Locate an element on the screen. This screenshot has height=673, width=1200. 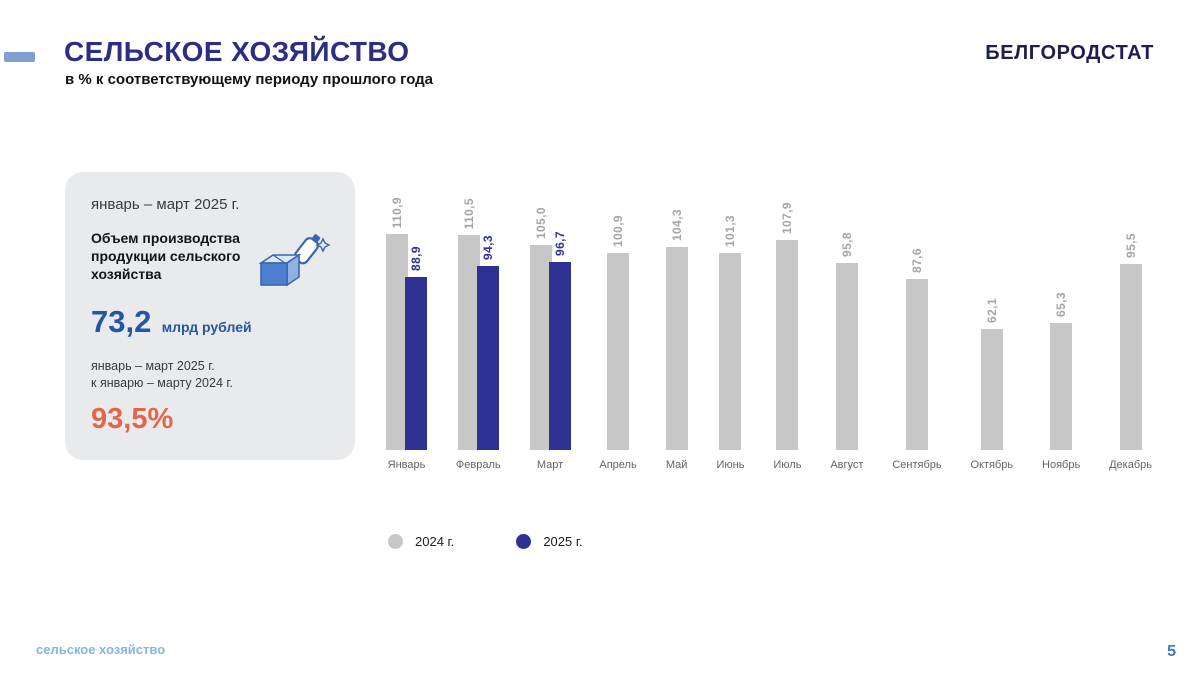
bar-value-label: 87,6 is located at coordinates (916, 260).